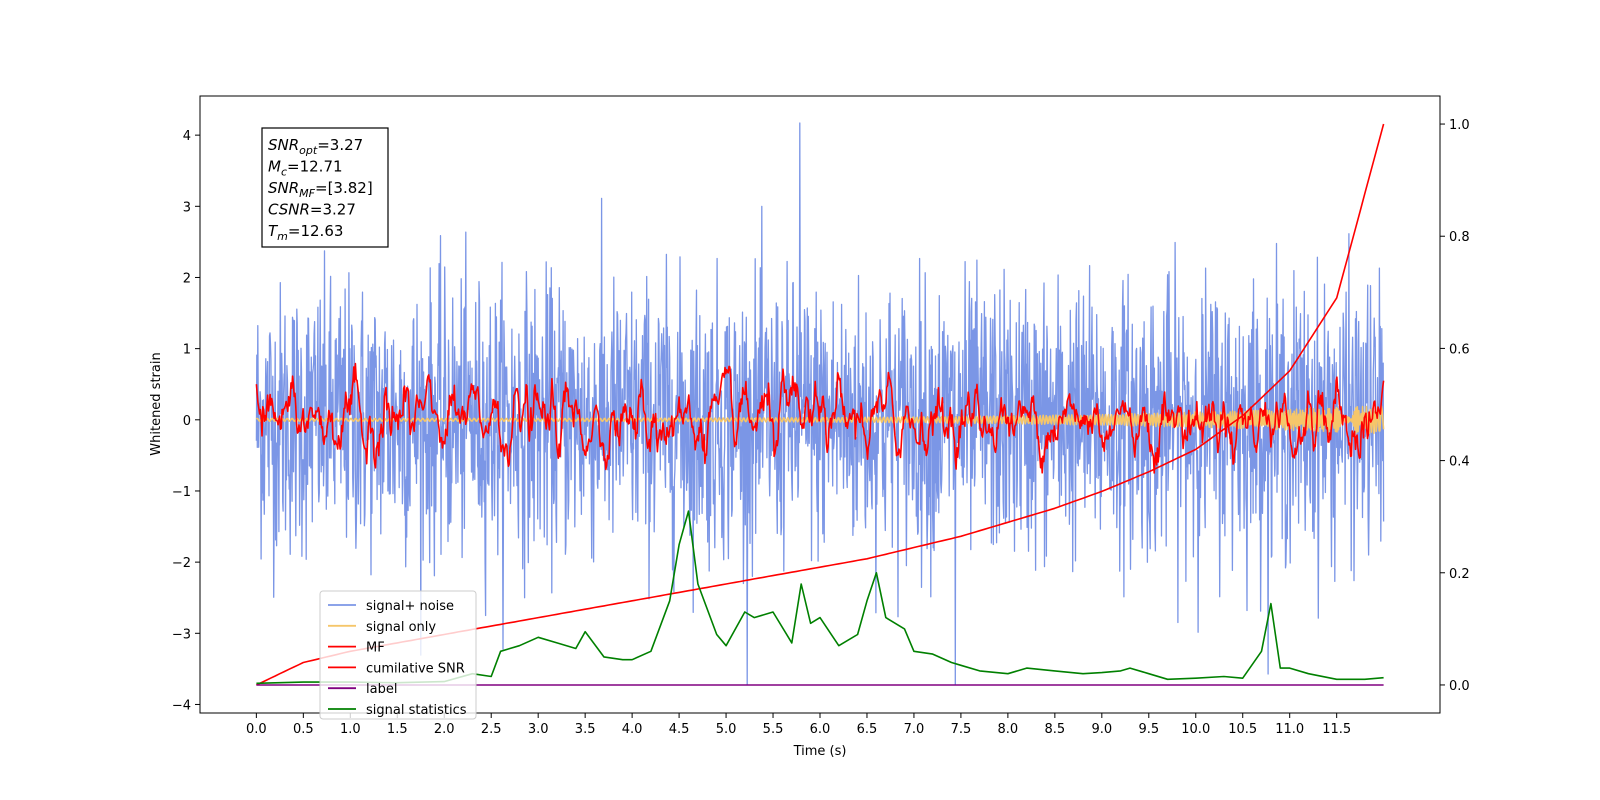 The image size is (1600, 800). I want to click on y-axis-label: Whitened strain, so click(156, 403).